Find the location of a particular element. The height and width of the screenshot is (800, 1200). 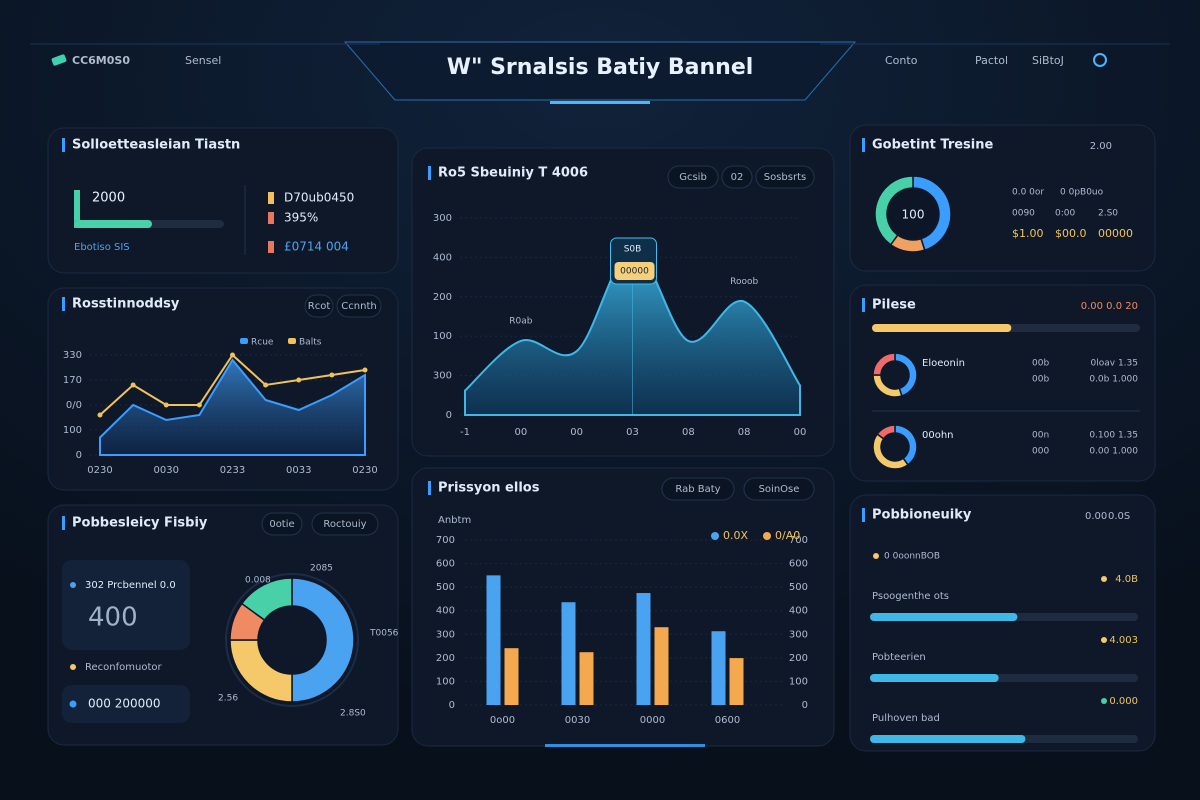

stat: 00b is located at coordinates (1040, 380).